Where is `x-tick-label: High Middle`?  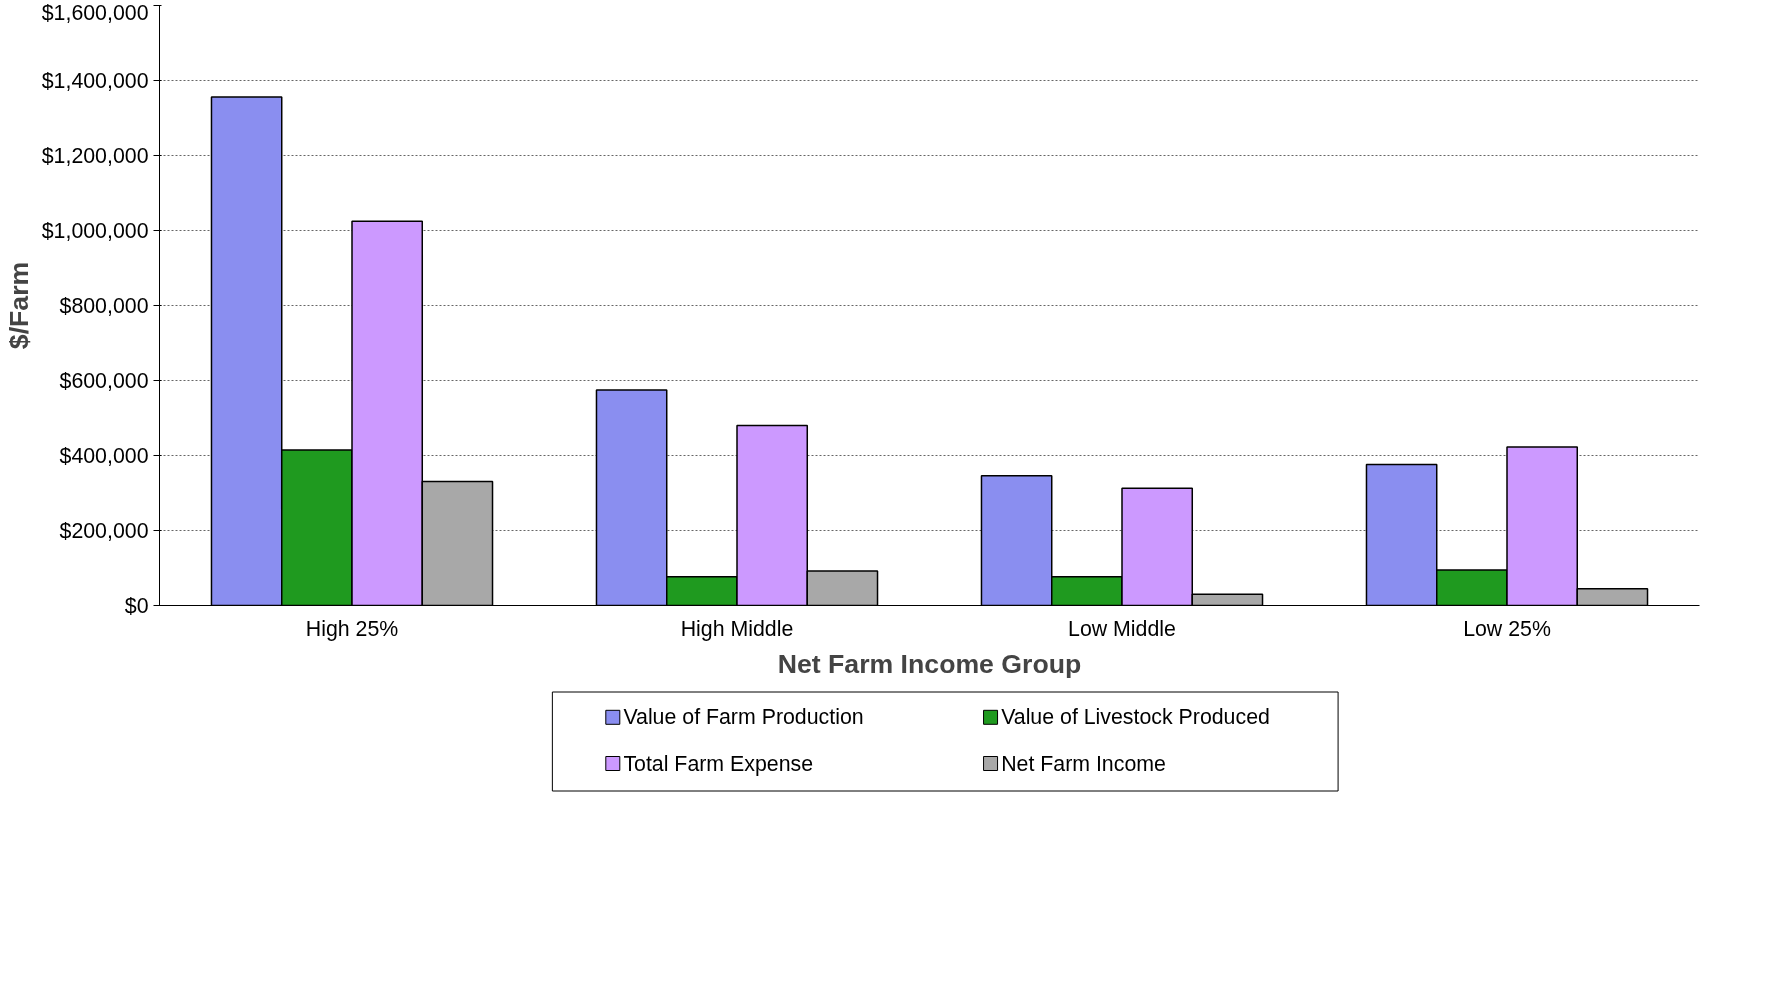 x-tick-label: High Middle is located at coordinates (737, 628).